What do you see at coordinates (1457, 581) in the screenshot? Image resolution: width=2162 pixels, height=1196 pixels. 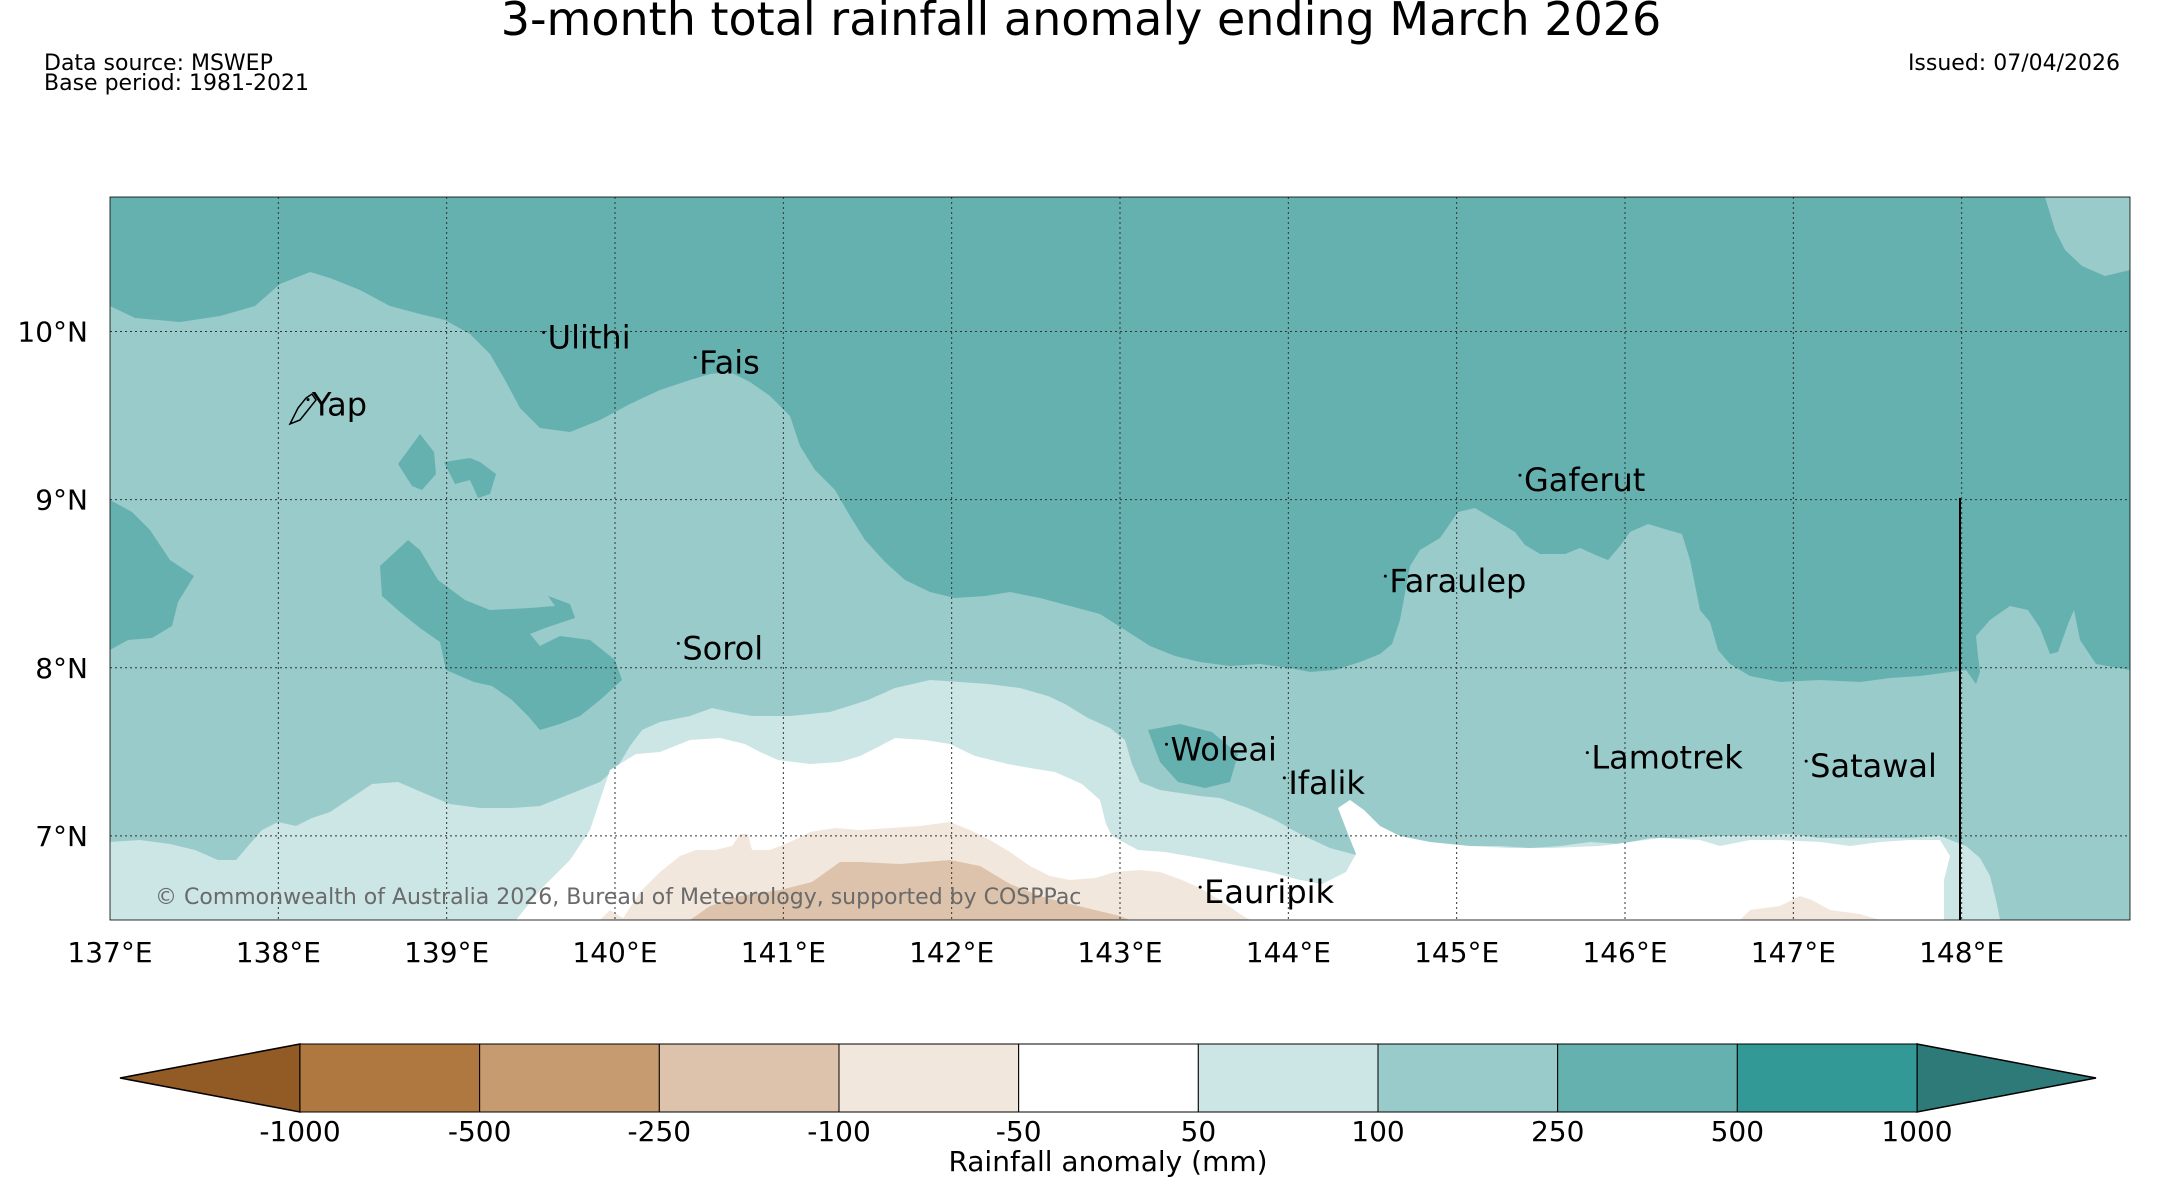 I see `place-label-faraulep: Faraulep` at bounding box center [1457, 581].